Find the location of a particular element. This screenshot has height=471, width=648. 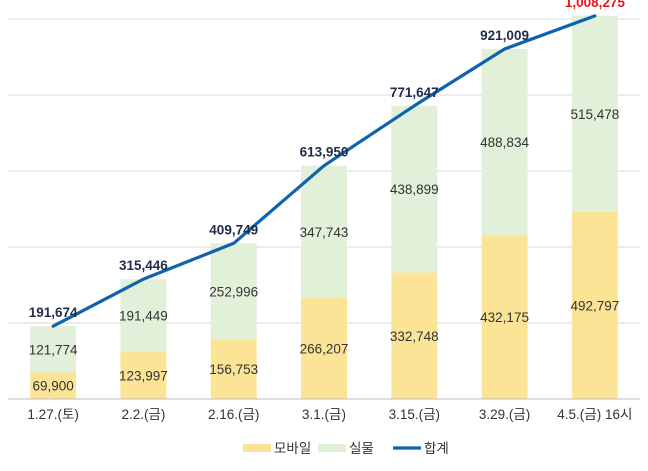

bar-value-label: 347,743 is located at coordinates (324, 232).